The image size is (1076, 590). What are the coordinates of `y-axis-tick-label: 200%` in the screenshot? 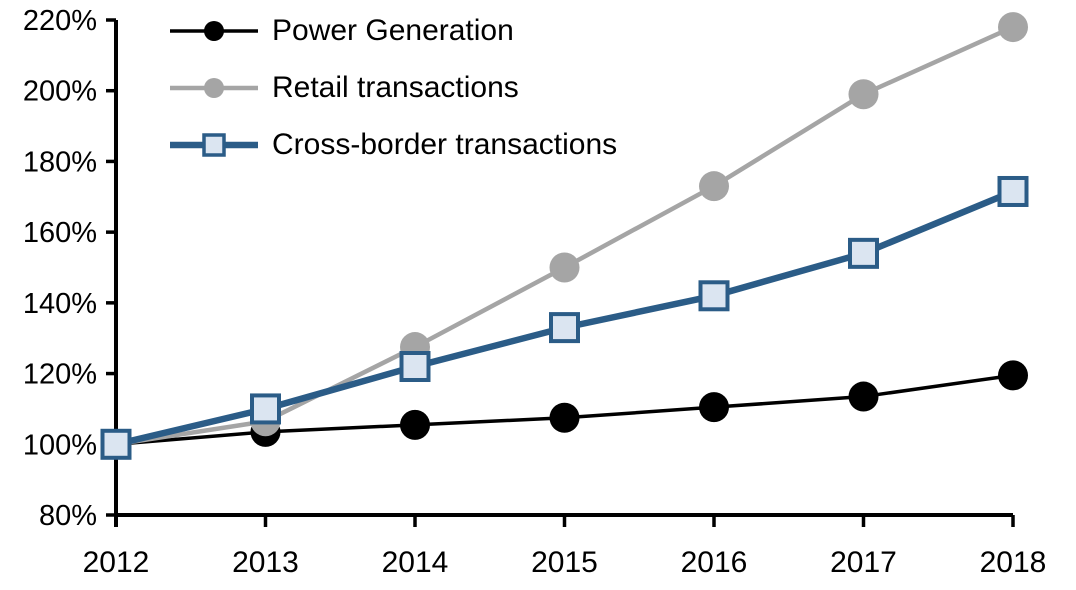 It's located at (60, 92).